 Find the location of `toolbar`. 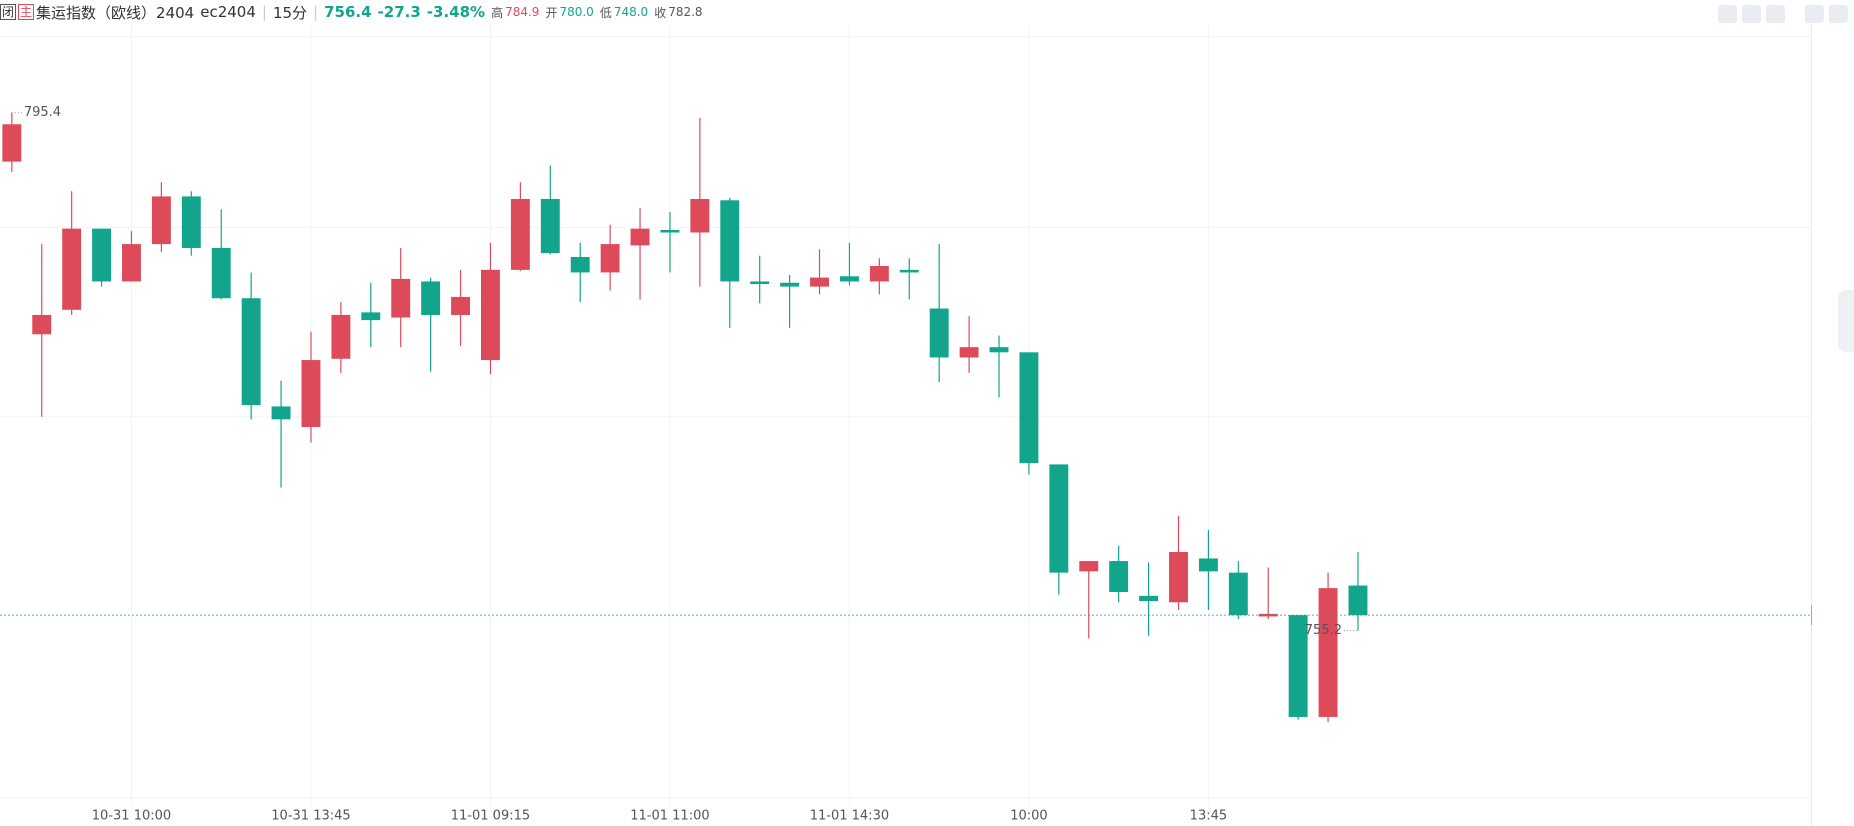

toolbar is located at coordinates (1783, 14).